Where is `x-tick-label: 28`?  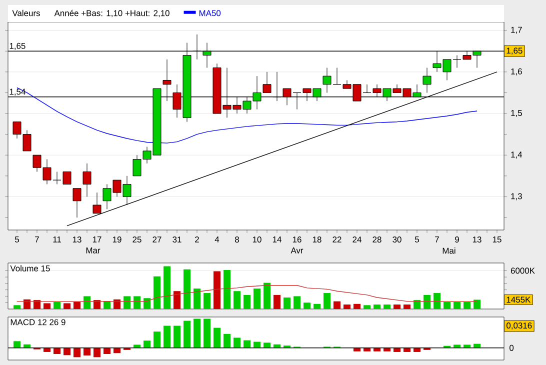 x-tick-label: 28 is located at coordinates (377, 239).